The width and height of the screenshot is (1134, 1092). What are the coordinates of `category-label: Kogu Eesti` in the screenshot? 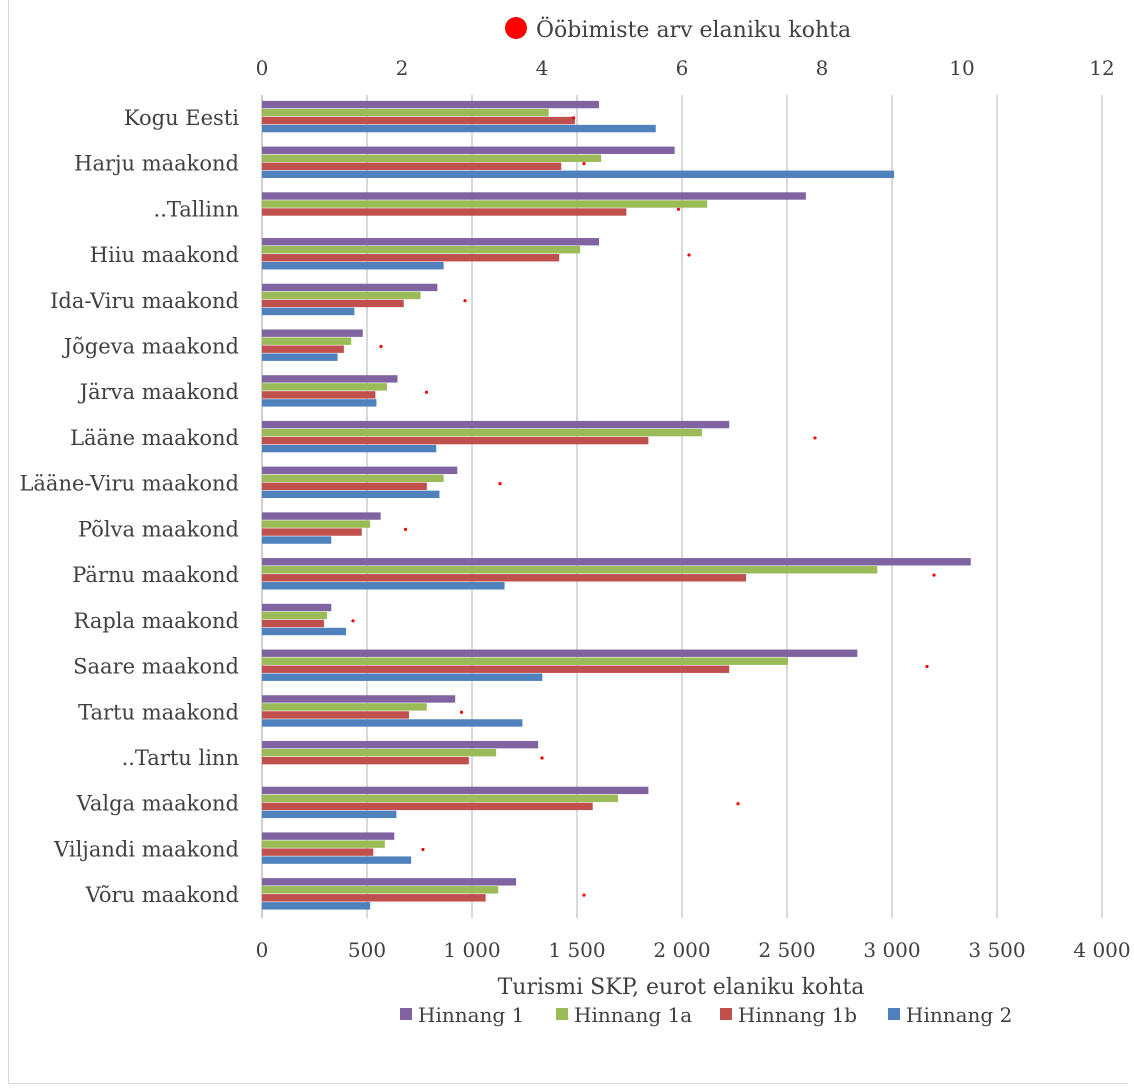 It's located at (181, 118).